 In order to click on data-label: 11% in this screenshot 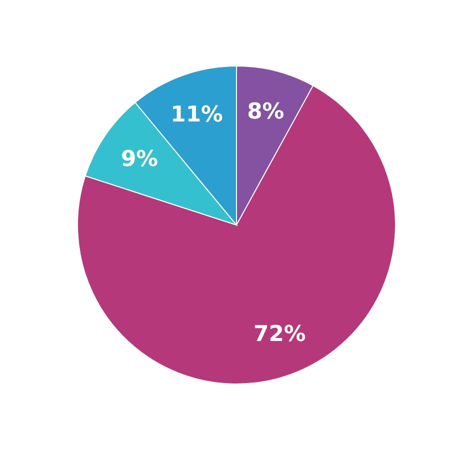, I will do `click(197, 115)`.